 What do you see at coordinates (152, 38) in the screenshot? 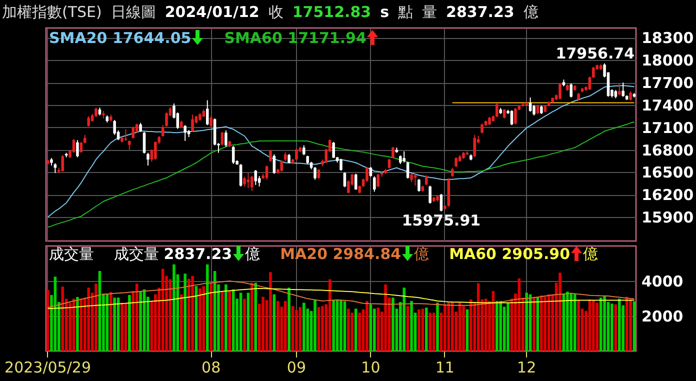
I see `annotation: 17644.05` at bounding box center [152, 38].